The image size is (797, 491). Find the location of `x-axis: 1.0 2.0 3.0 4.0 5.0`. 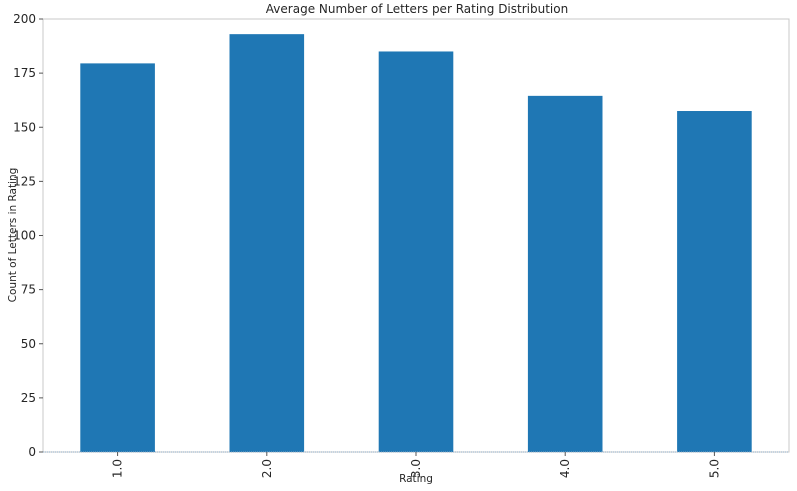

x-axis: 1.0 2.0 3.0 4.0 5.0 is located at coordinates (416, 465).